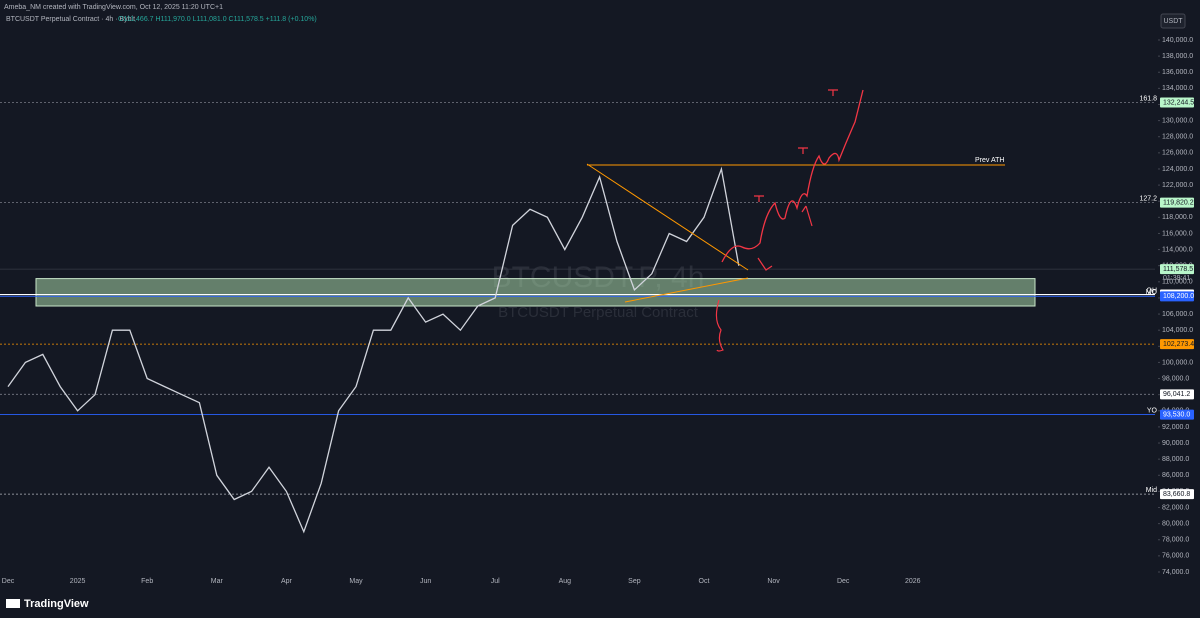 Image resolution: width=1200 pixels, height=618 pixels. I want to click on y-tick-label: 100,000.0, so click(1177, 362).